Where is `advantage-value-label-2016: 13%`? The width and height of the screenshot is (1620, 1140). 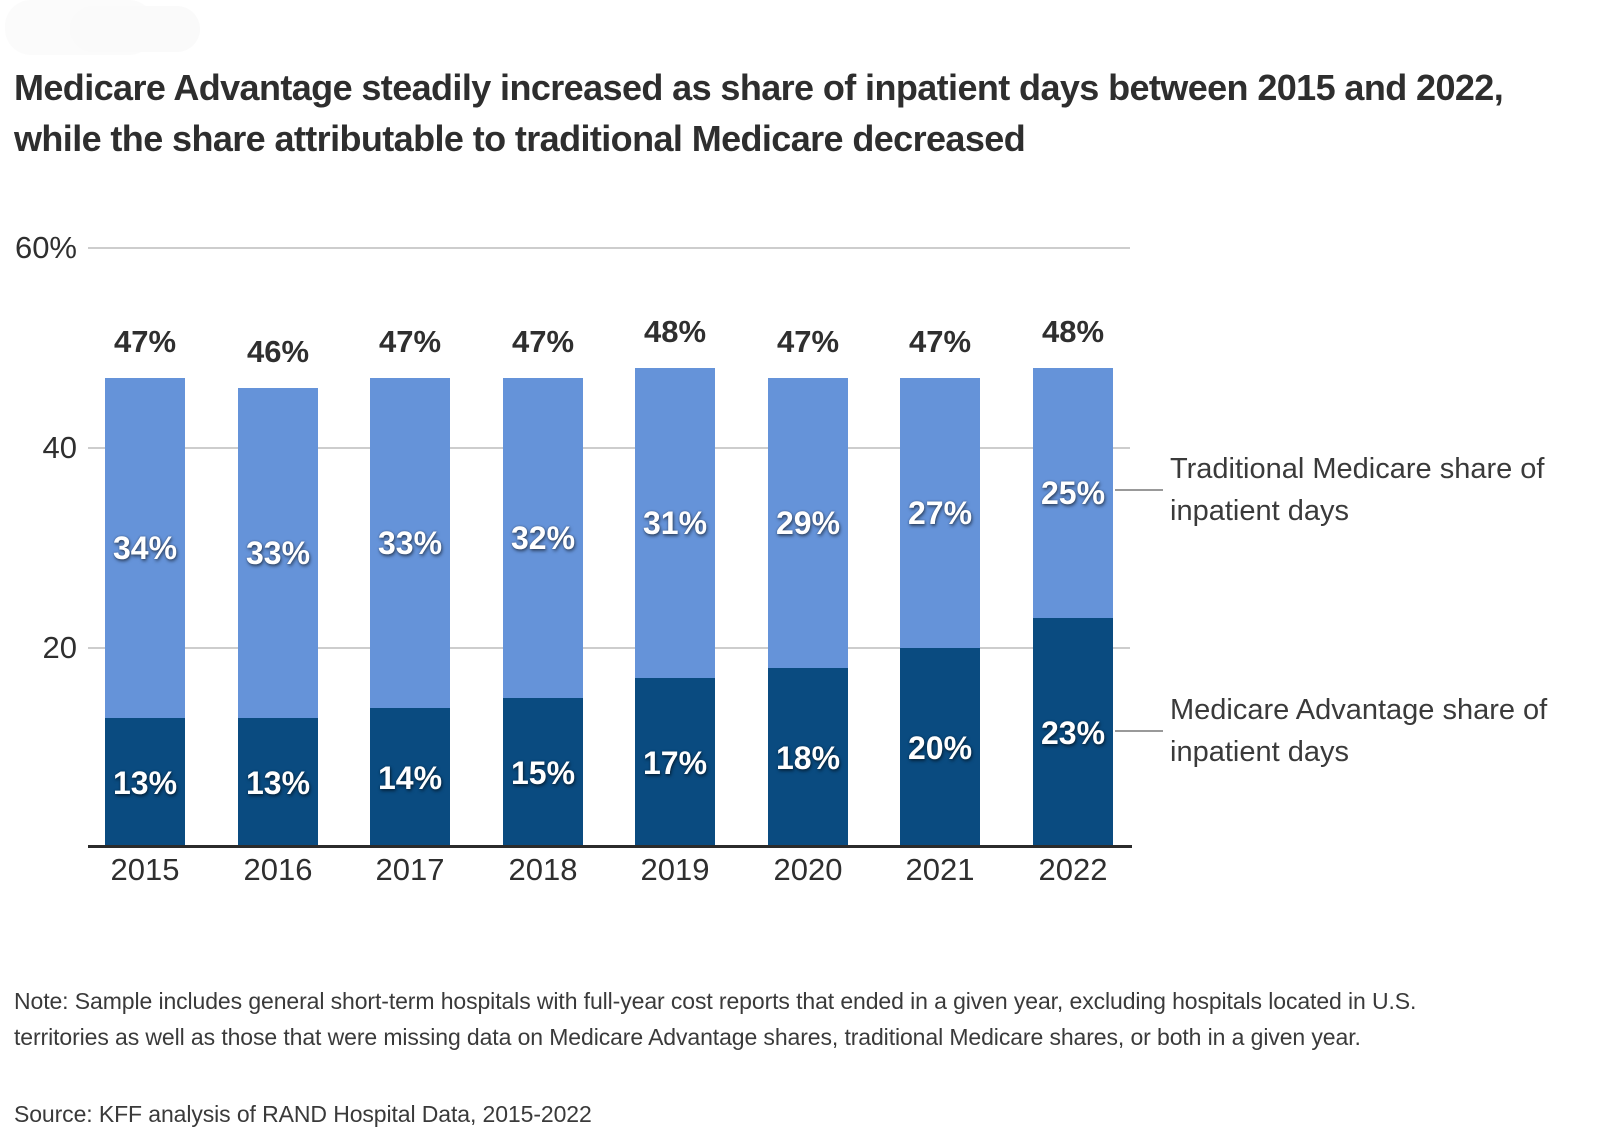 advantage-value-label-2016: 13% is located at coordinates (278, 782).